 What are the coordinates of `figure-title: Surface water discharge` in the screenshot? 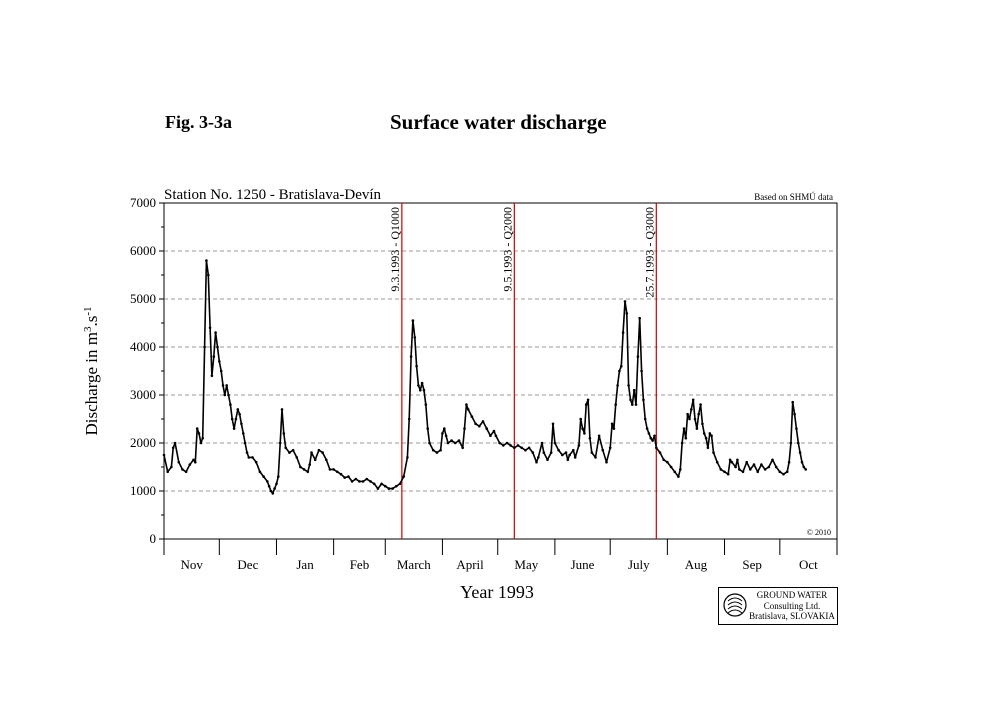 It's located at (498, 122).